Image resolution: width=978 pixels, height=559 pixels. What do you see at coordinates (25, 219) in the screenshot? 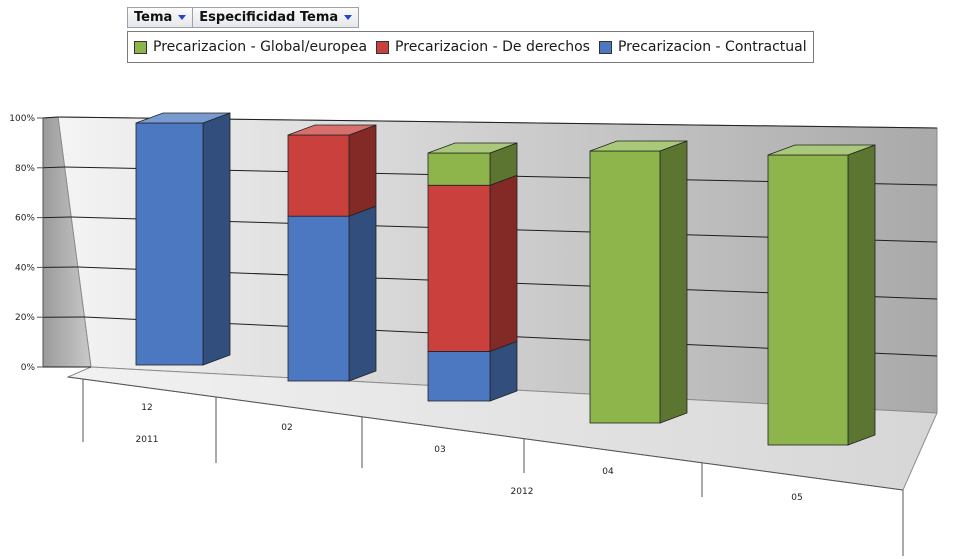
I see `y-tick-label: 60%` at bounding box center [25, 219].